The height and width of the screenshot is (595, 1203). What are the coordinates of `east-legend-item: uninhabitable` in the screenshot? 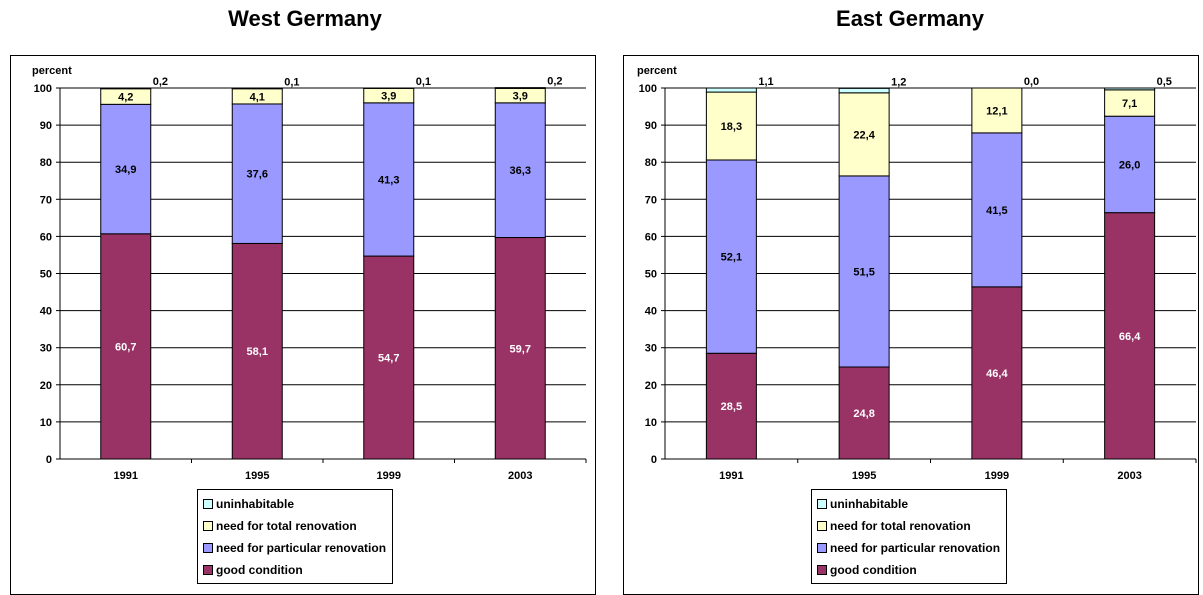 It's located at (908, 504).